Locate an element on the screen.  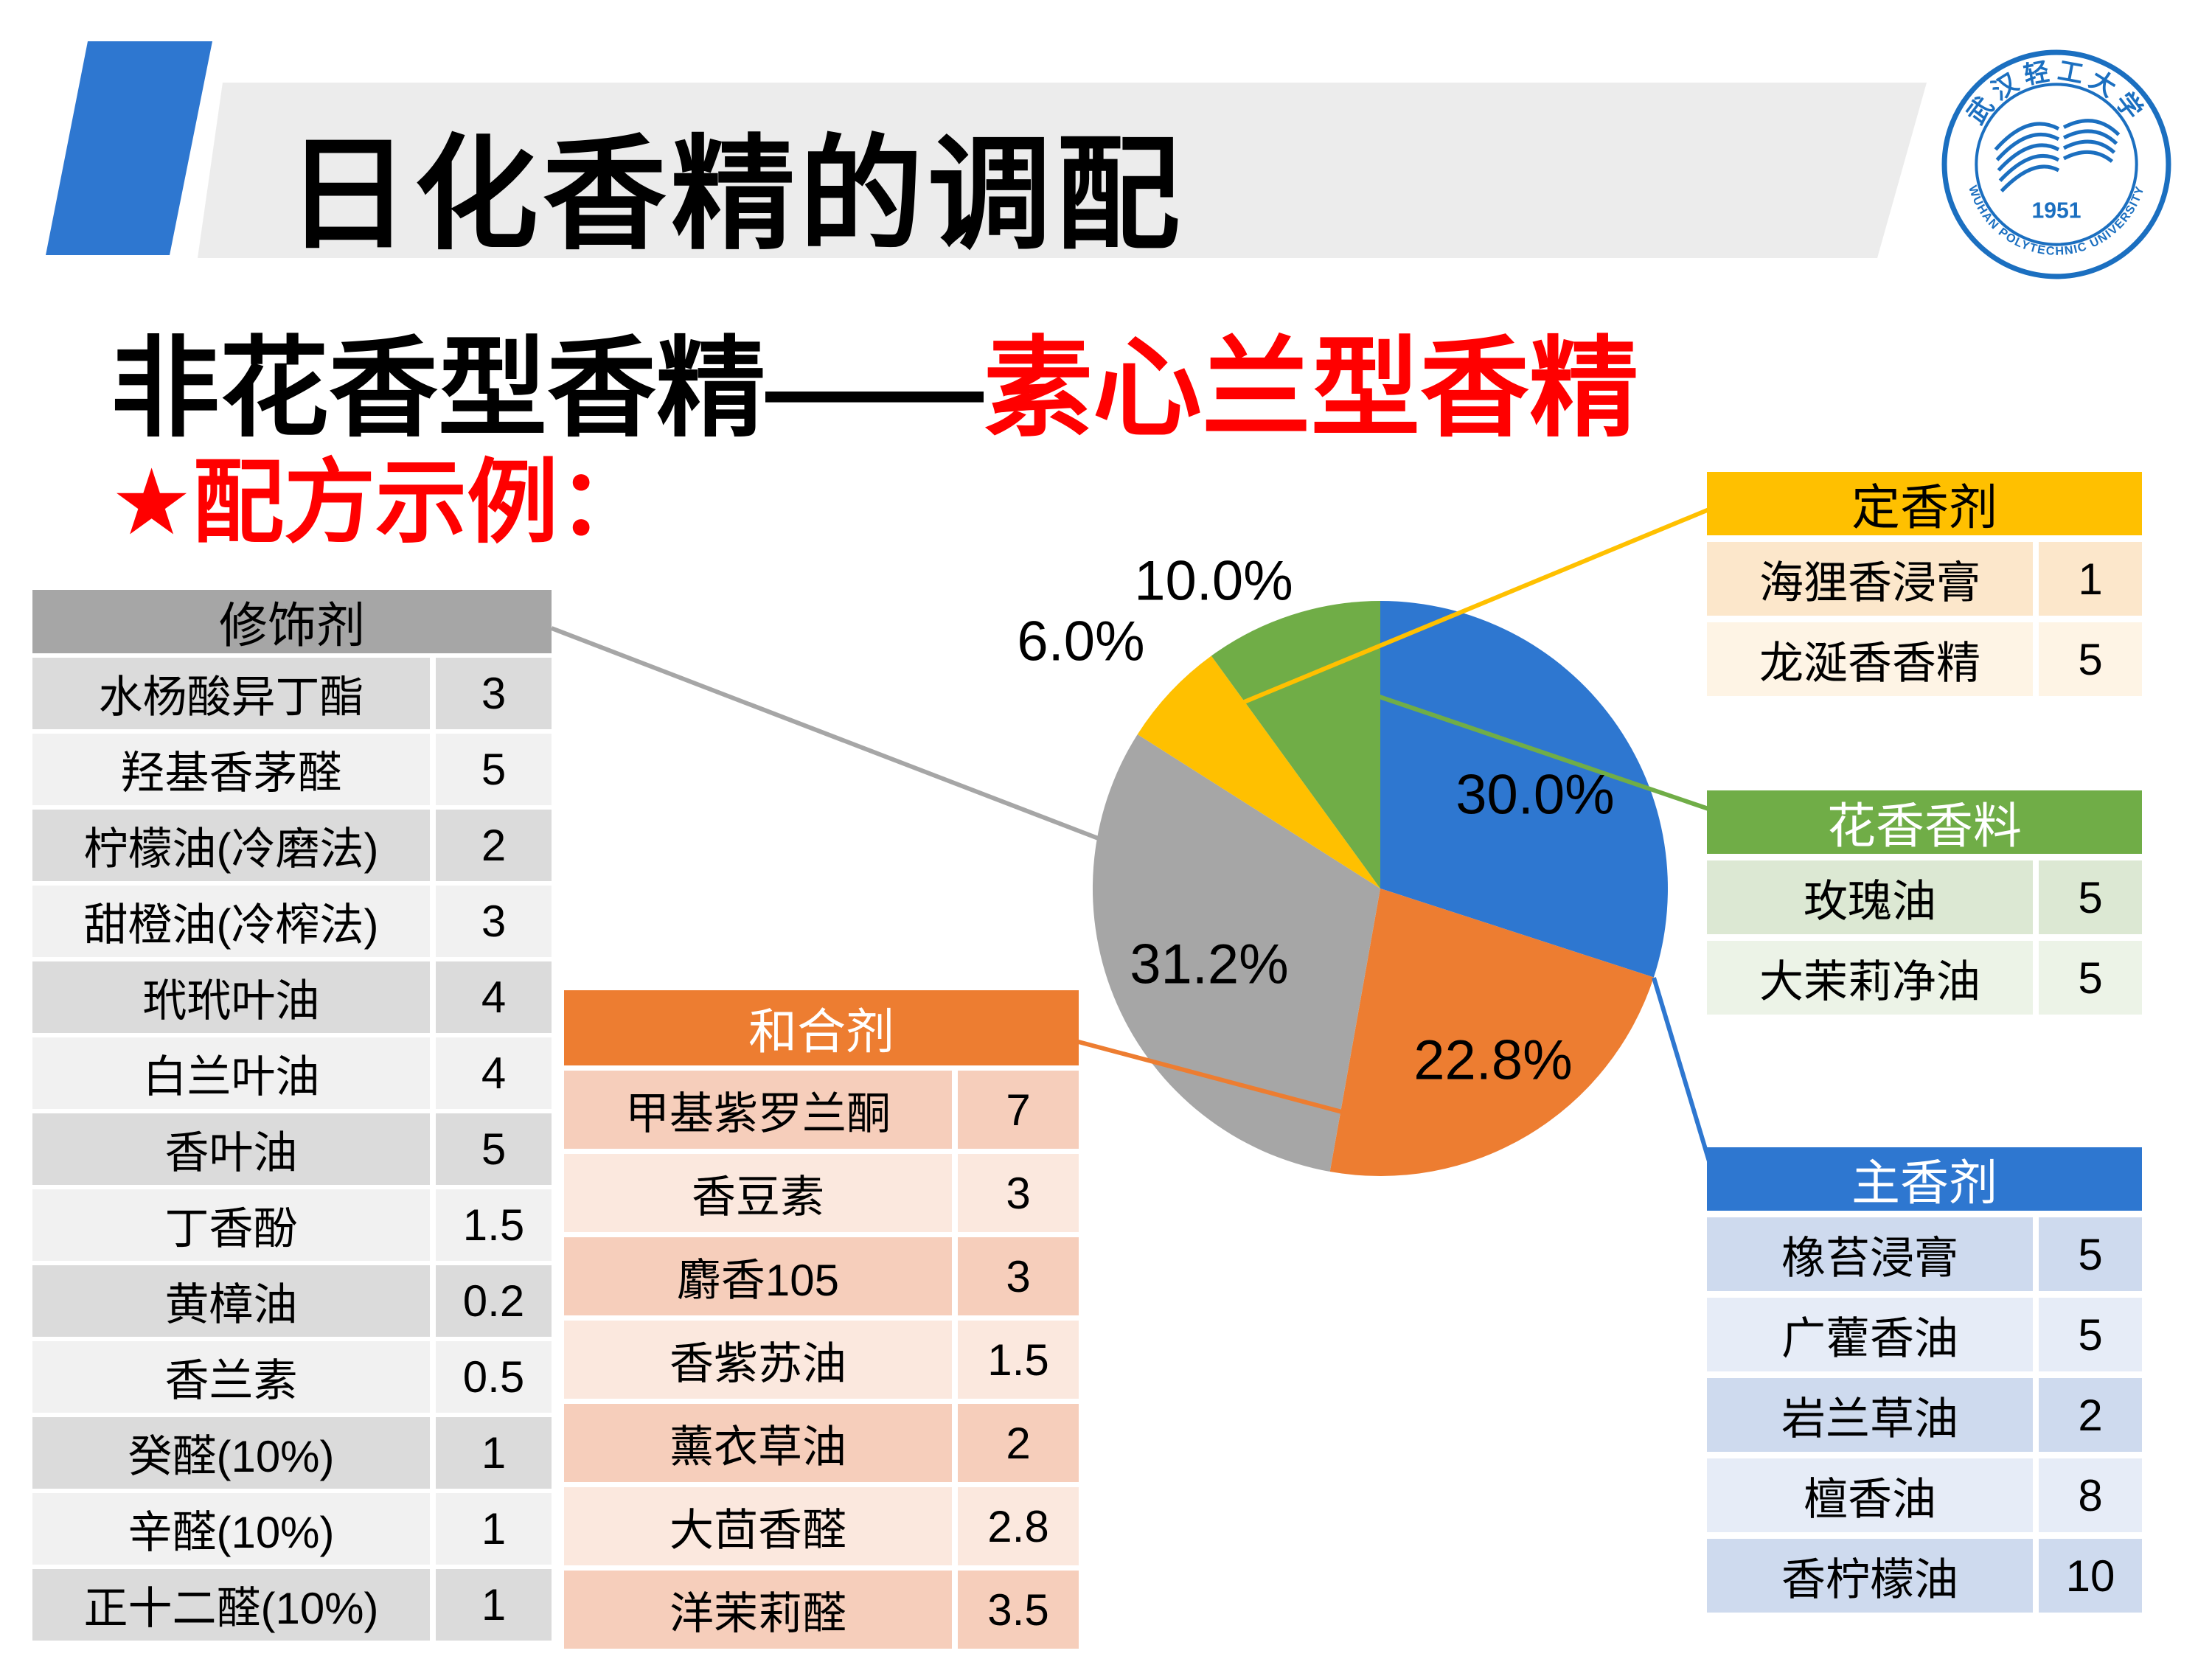
recipe-example-label: ★配方示例： is located at coordinates (380, 503).